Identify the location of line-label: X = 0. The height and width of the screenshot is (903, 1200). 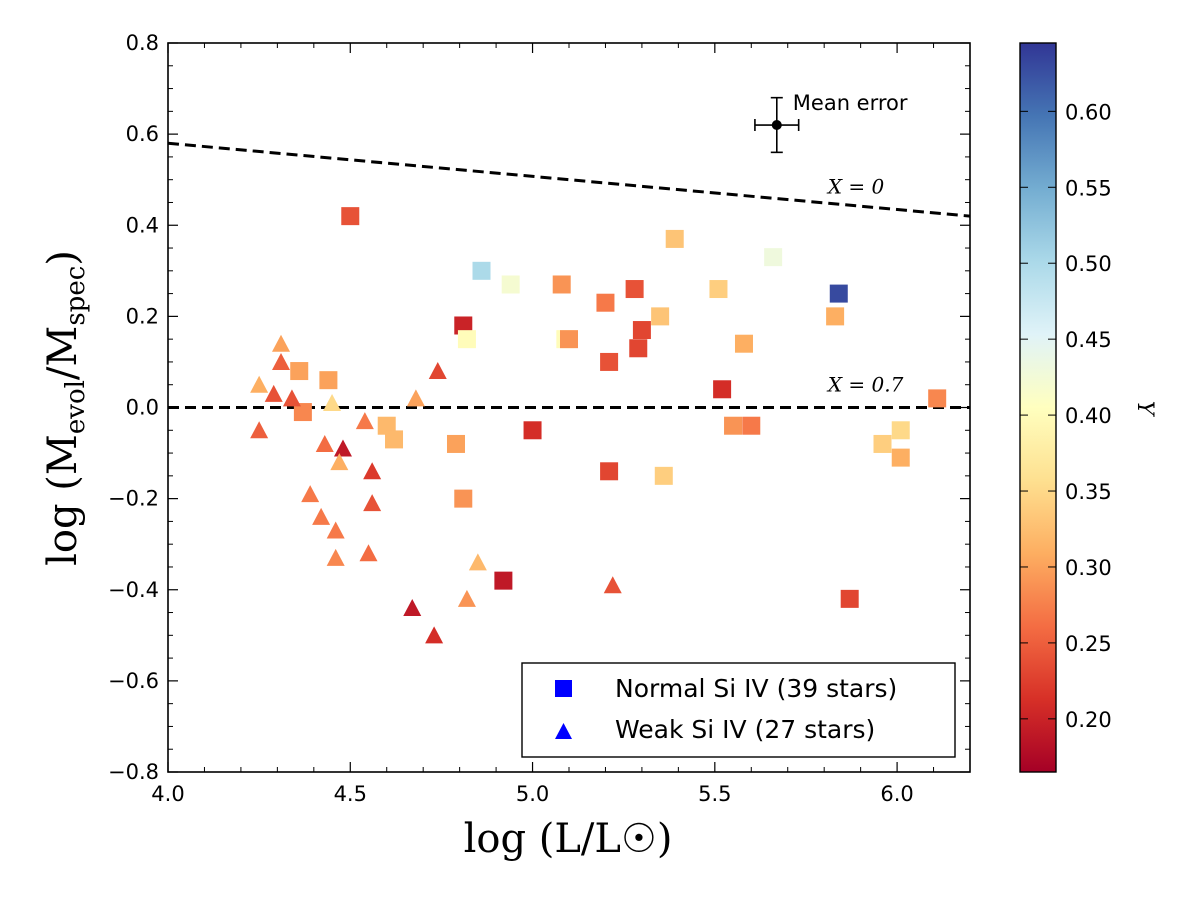
(855, 186).